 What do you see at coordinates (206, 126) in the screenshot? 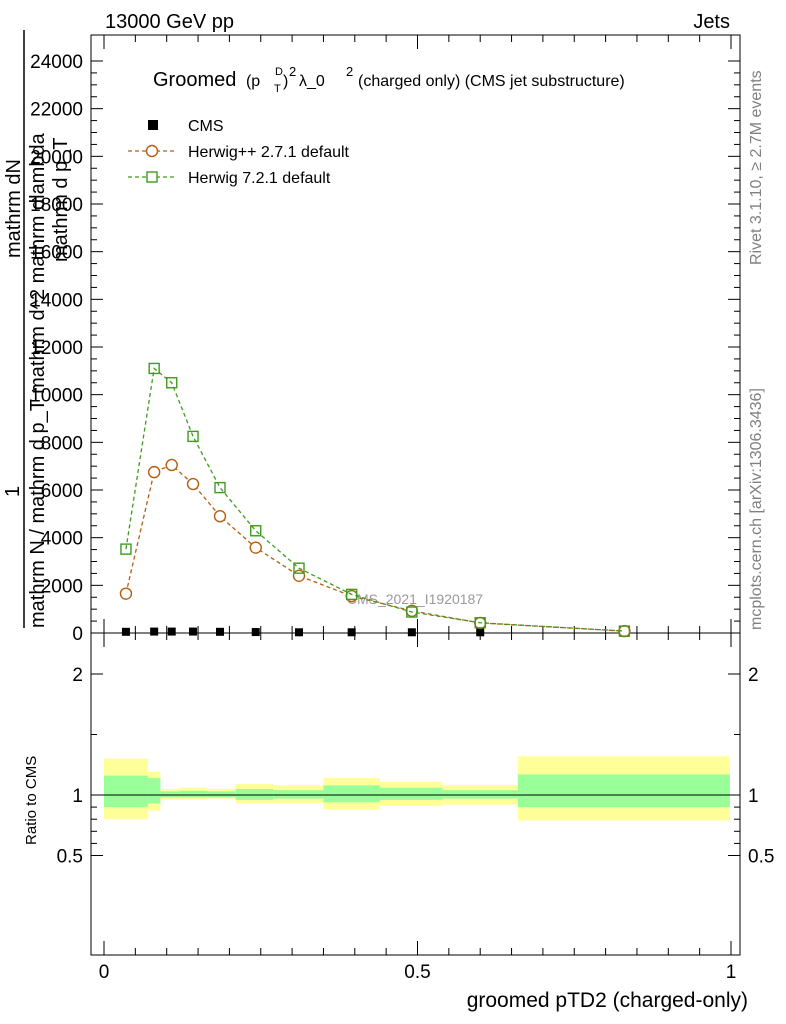
I see `legend-label-0: CMS` at bounding box center [206, 126].